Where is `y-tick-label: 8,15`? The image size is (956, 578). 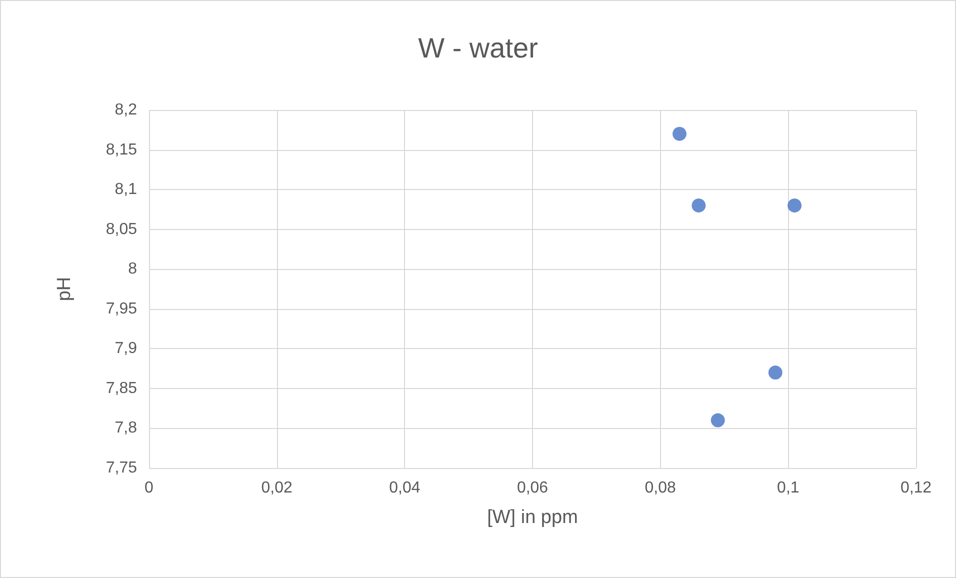 y-tick-label: 8,15 is located at coordinates (122, 149).